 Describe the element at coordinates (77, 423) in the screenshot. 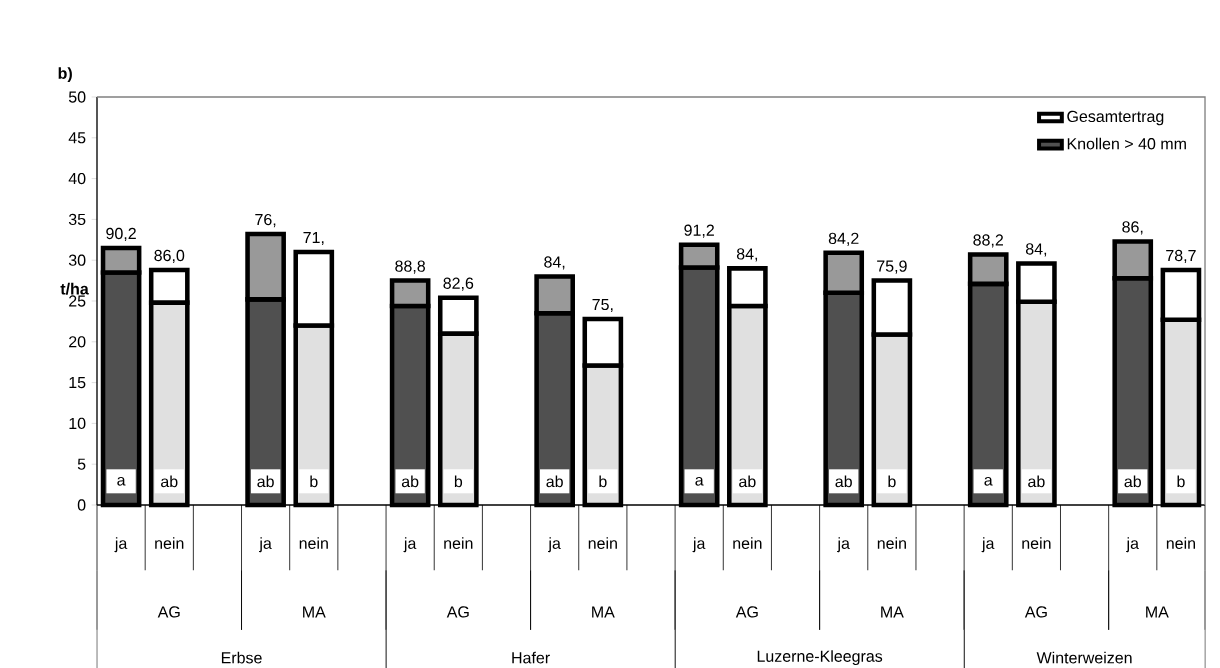

I see `y-tick-label: 10` at that location.